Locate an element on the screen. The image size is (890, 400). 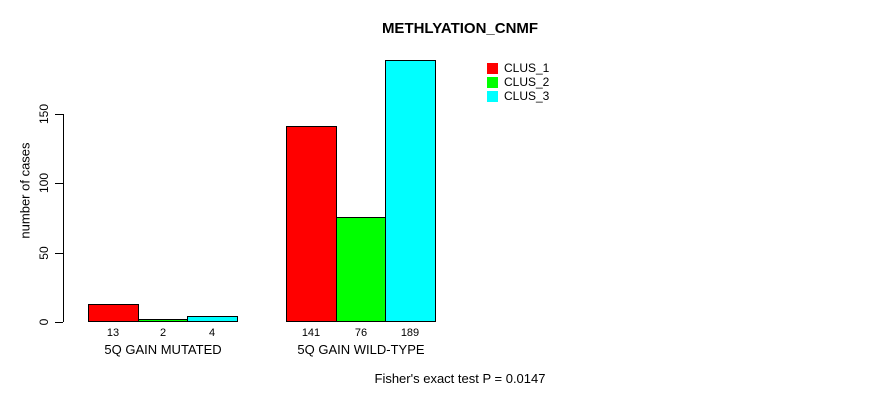
bar-value-label: 4 is located at coordinates (212, 333).